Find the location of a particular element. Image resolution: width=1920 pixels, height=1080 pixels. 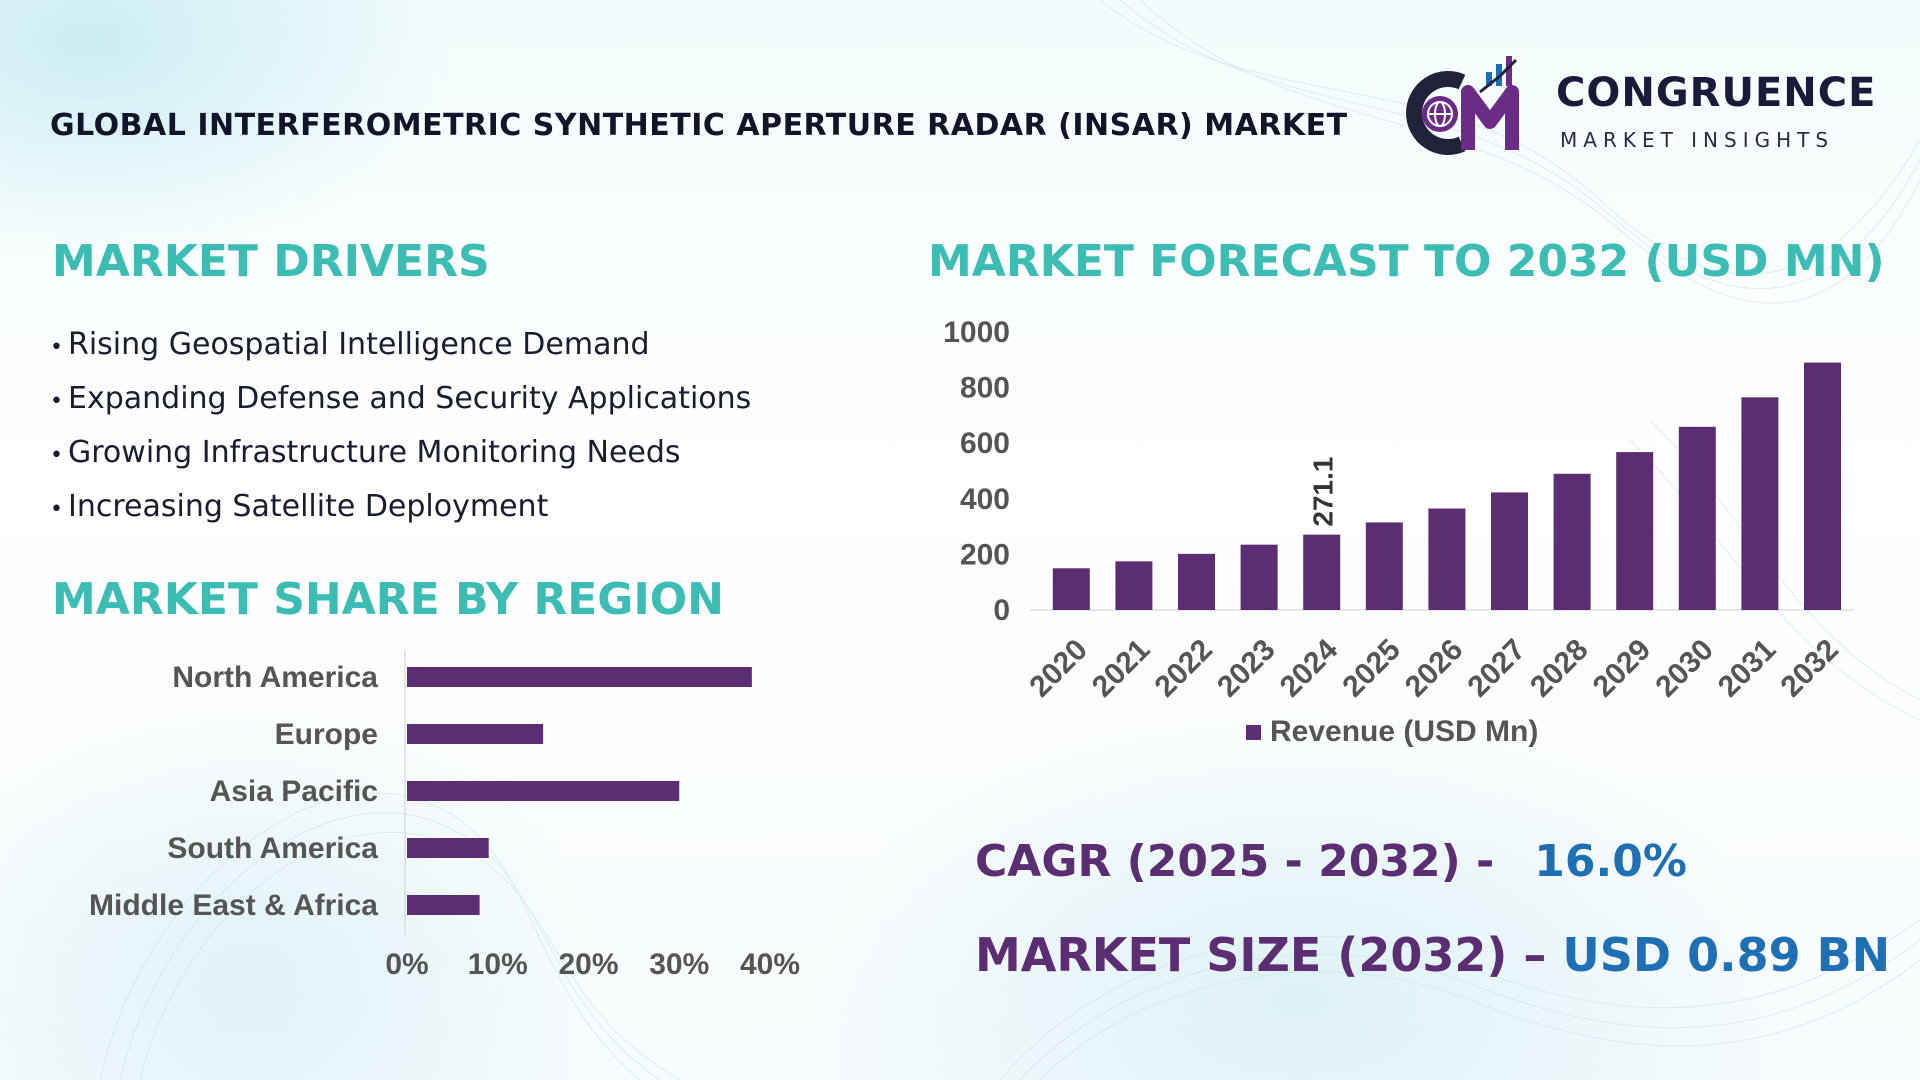

market-size-stat: MARKET SIZE (2032) – USD 0.89 BN is located at coordinates (1432, 955).